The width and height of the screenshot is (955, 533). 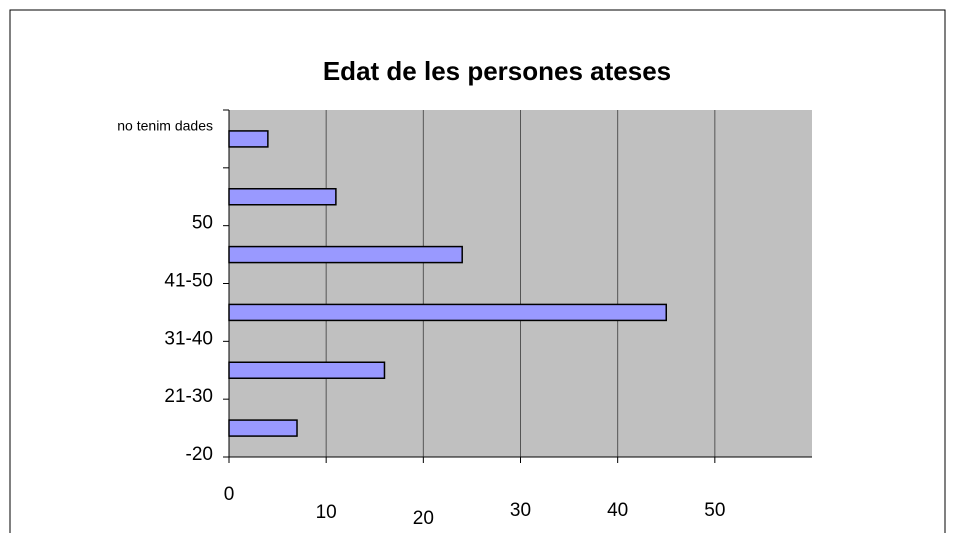 What do you see at coordinates (199, 454) in the screenshot?
I see `y-tick-label: -20` at bounding box center [199, 454].